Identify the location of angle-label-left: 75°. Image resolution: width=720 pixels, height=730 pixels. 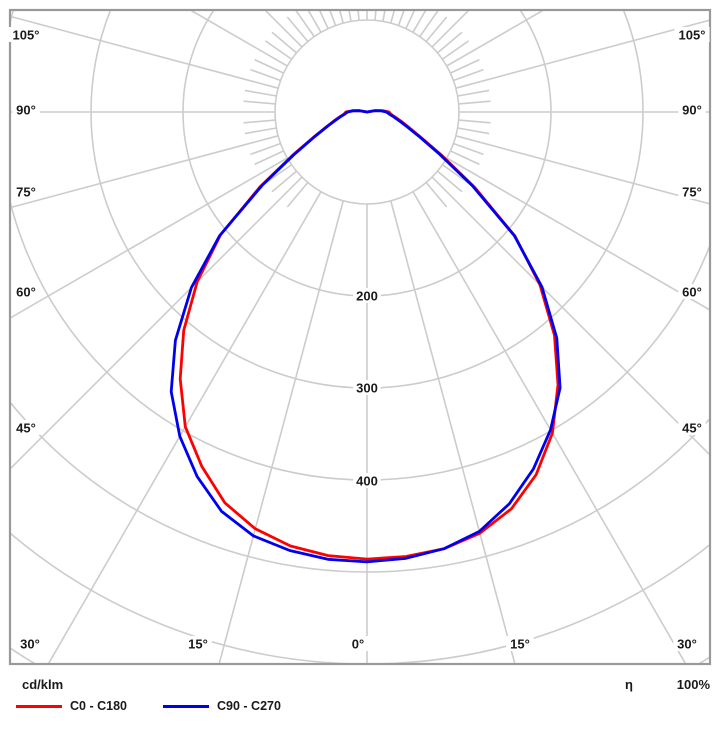
(26, 192).